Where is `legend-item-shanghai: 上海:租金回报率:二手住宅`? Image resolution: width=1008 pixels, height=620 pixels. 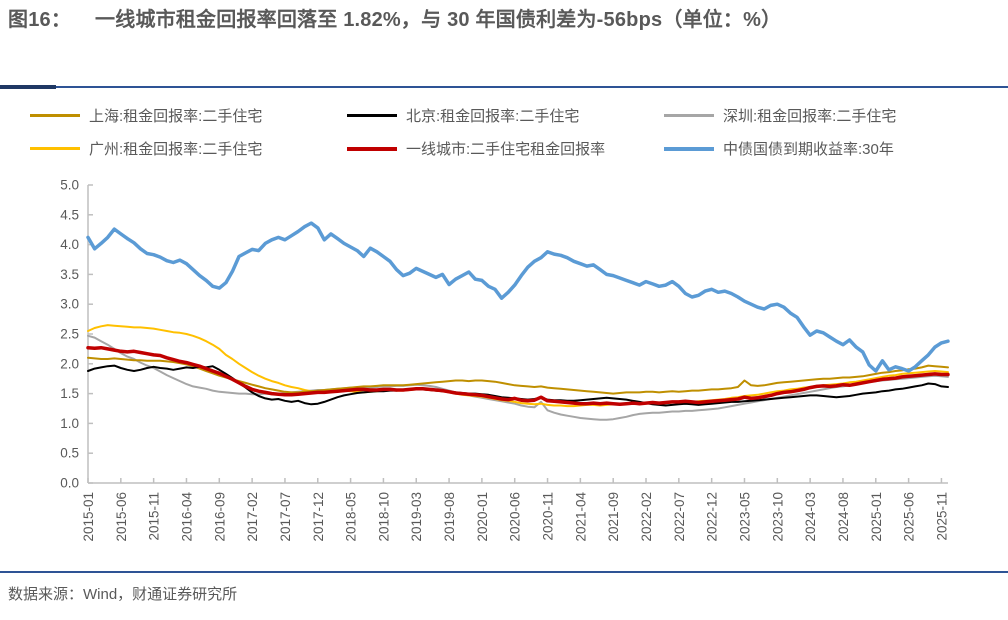
legend-item-shanghai: 上海:租金回报率:二手住宅 is located at coordinates (188, 115).